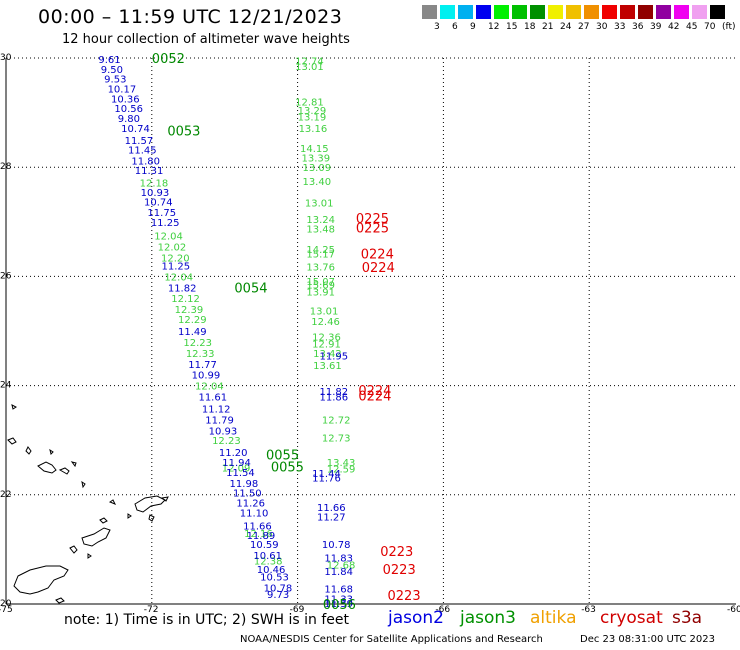 This screenshot has width=740, height=650. What do you see at coordinates (331, 518) in the screenshot?
I see `jason2-label: 11.27` at bounding box center [331, 518].